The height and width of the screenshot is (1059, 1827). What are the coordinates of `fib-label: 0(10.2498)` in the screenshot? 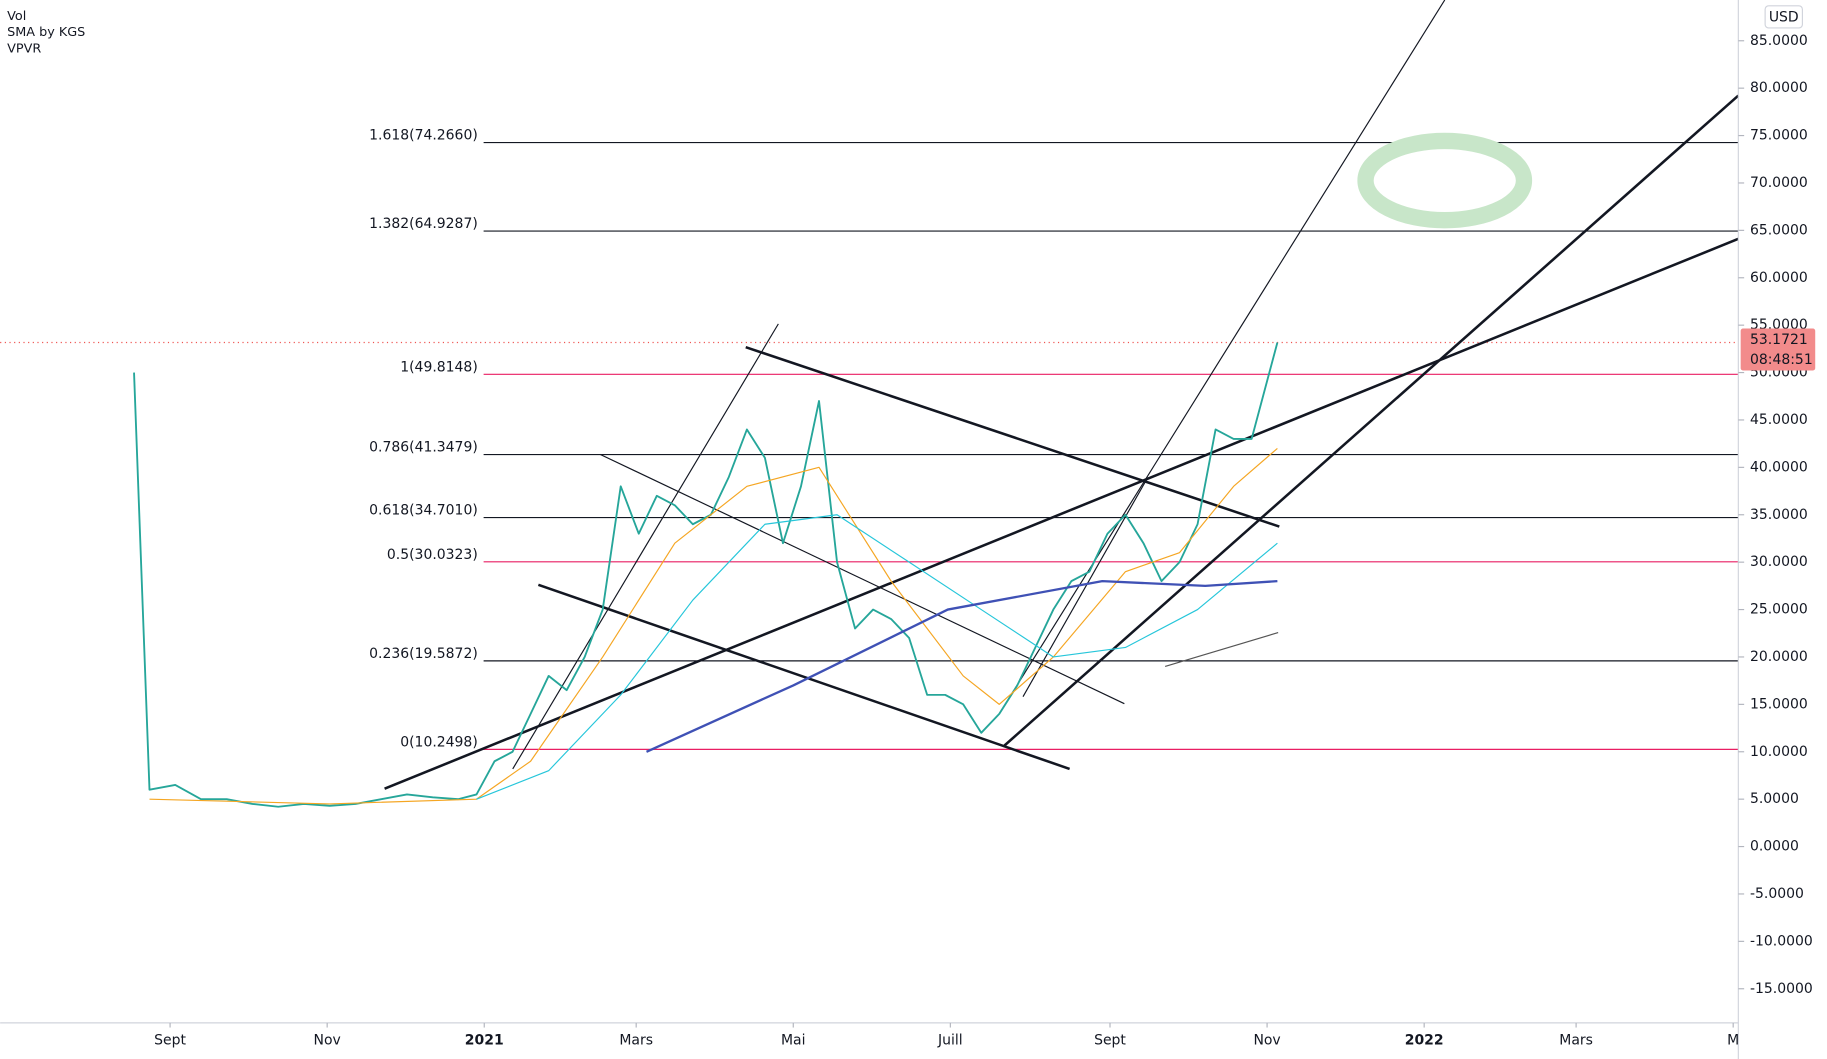 It's located at (439, 742).